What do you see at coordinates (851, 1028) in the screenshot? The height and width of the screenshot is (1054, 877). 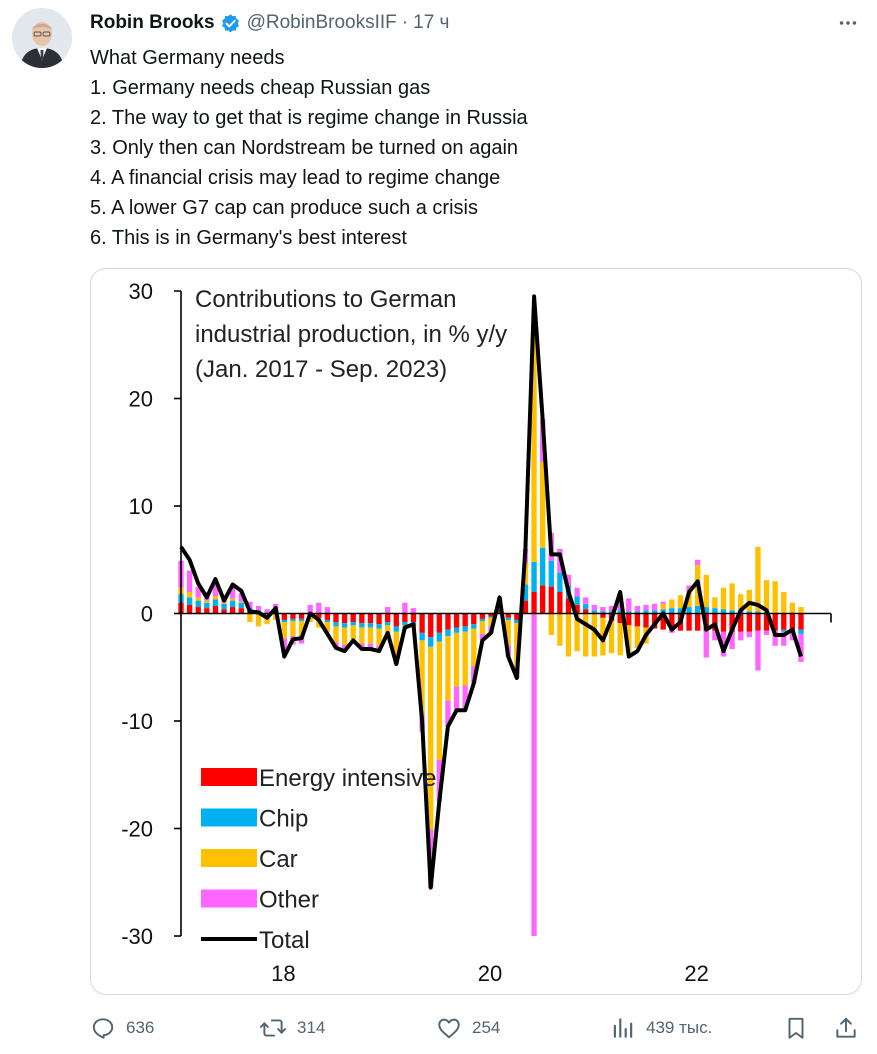 I see `share-button` at bounding box center [851, 1028].